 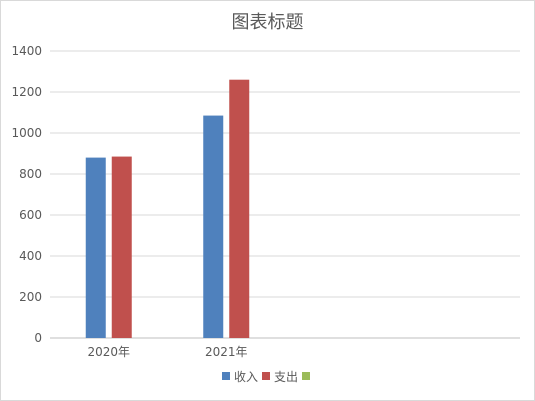 I want to click on y-tick-label: 1000, so click(x=26, y=133).